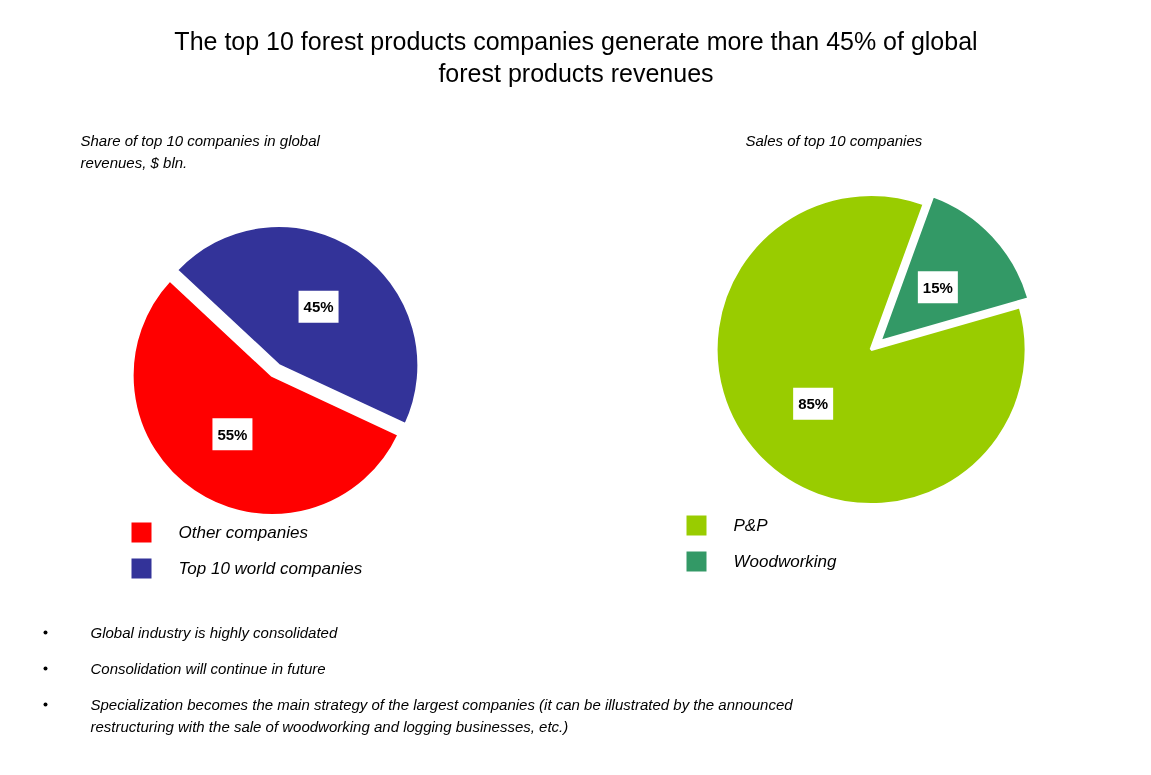 The height and width of the screenshot is (775, 1151). Describe the element at coordinates (813, 404) in the screenshot. I see `data-label: 85%` at that location.